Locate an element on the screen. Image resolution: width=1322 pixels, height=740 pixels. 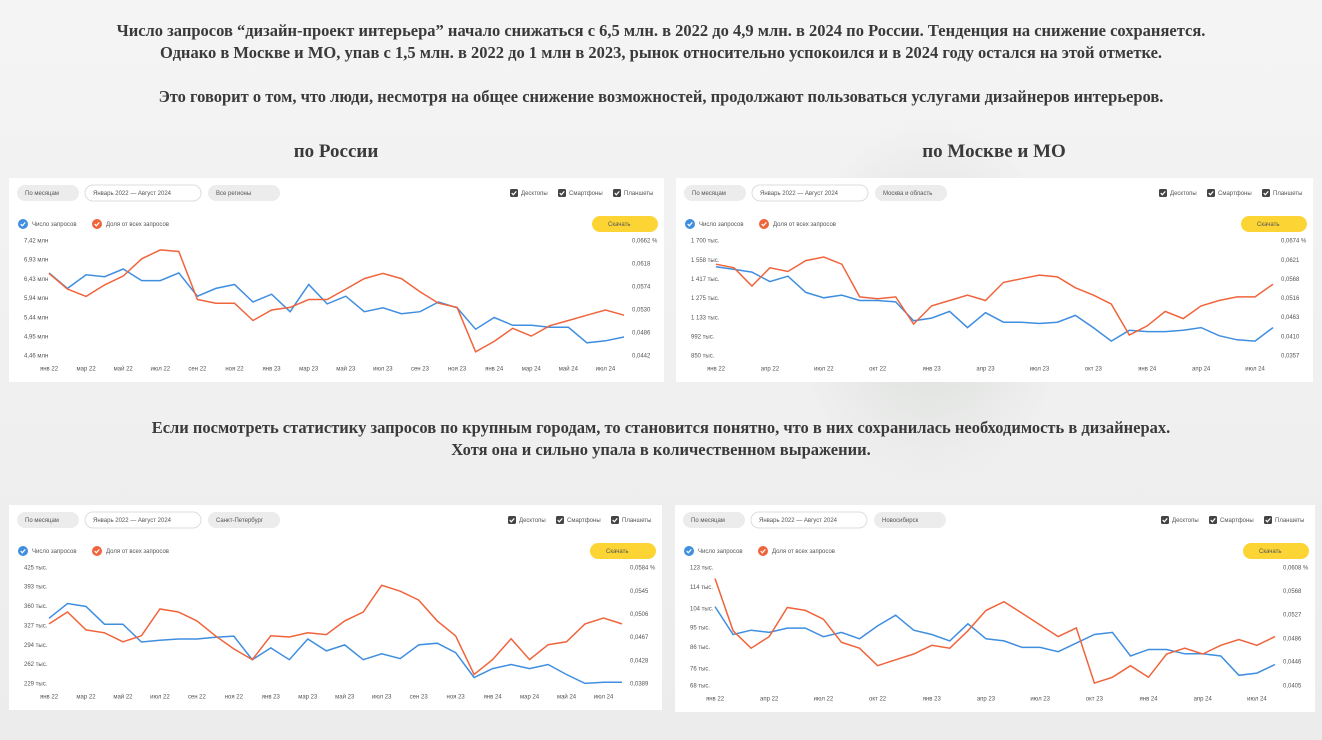
x-tick-label: мар 24 is located at coordinates (532, 370).